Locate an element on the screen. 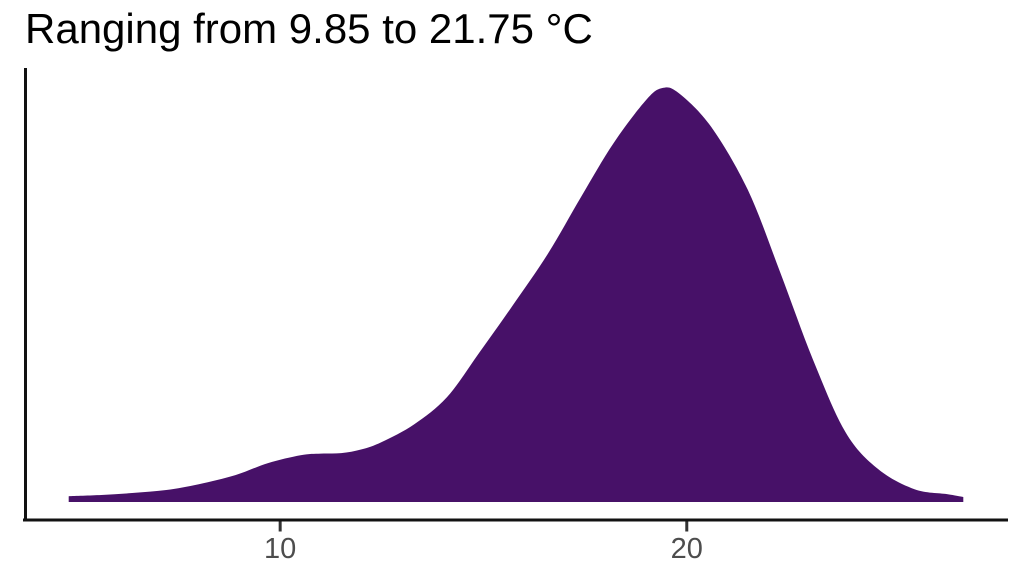  x-tick-label: 10 is located at coordinates (280, 549).